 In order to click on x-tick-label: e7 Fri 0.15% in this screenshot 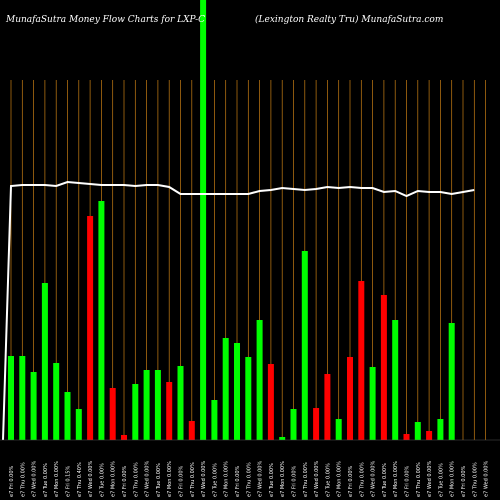, I will do `click(69, 481)`.